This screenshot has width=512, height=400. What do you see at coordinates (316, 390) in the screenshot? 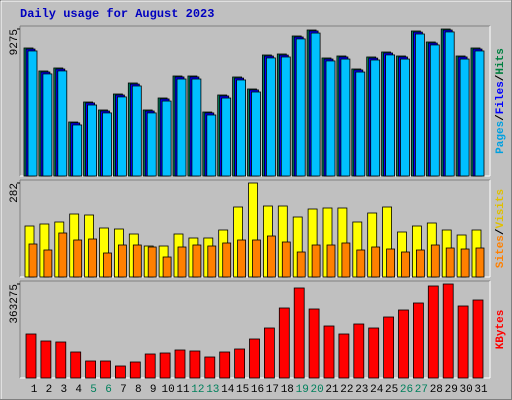
I see `x-tick-label: 20` at bounding box center [316, 390].